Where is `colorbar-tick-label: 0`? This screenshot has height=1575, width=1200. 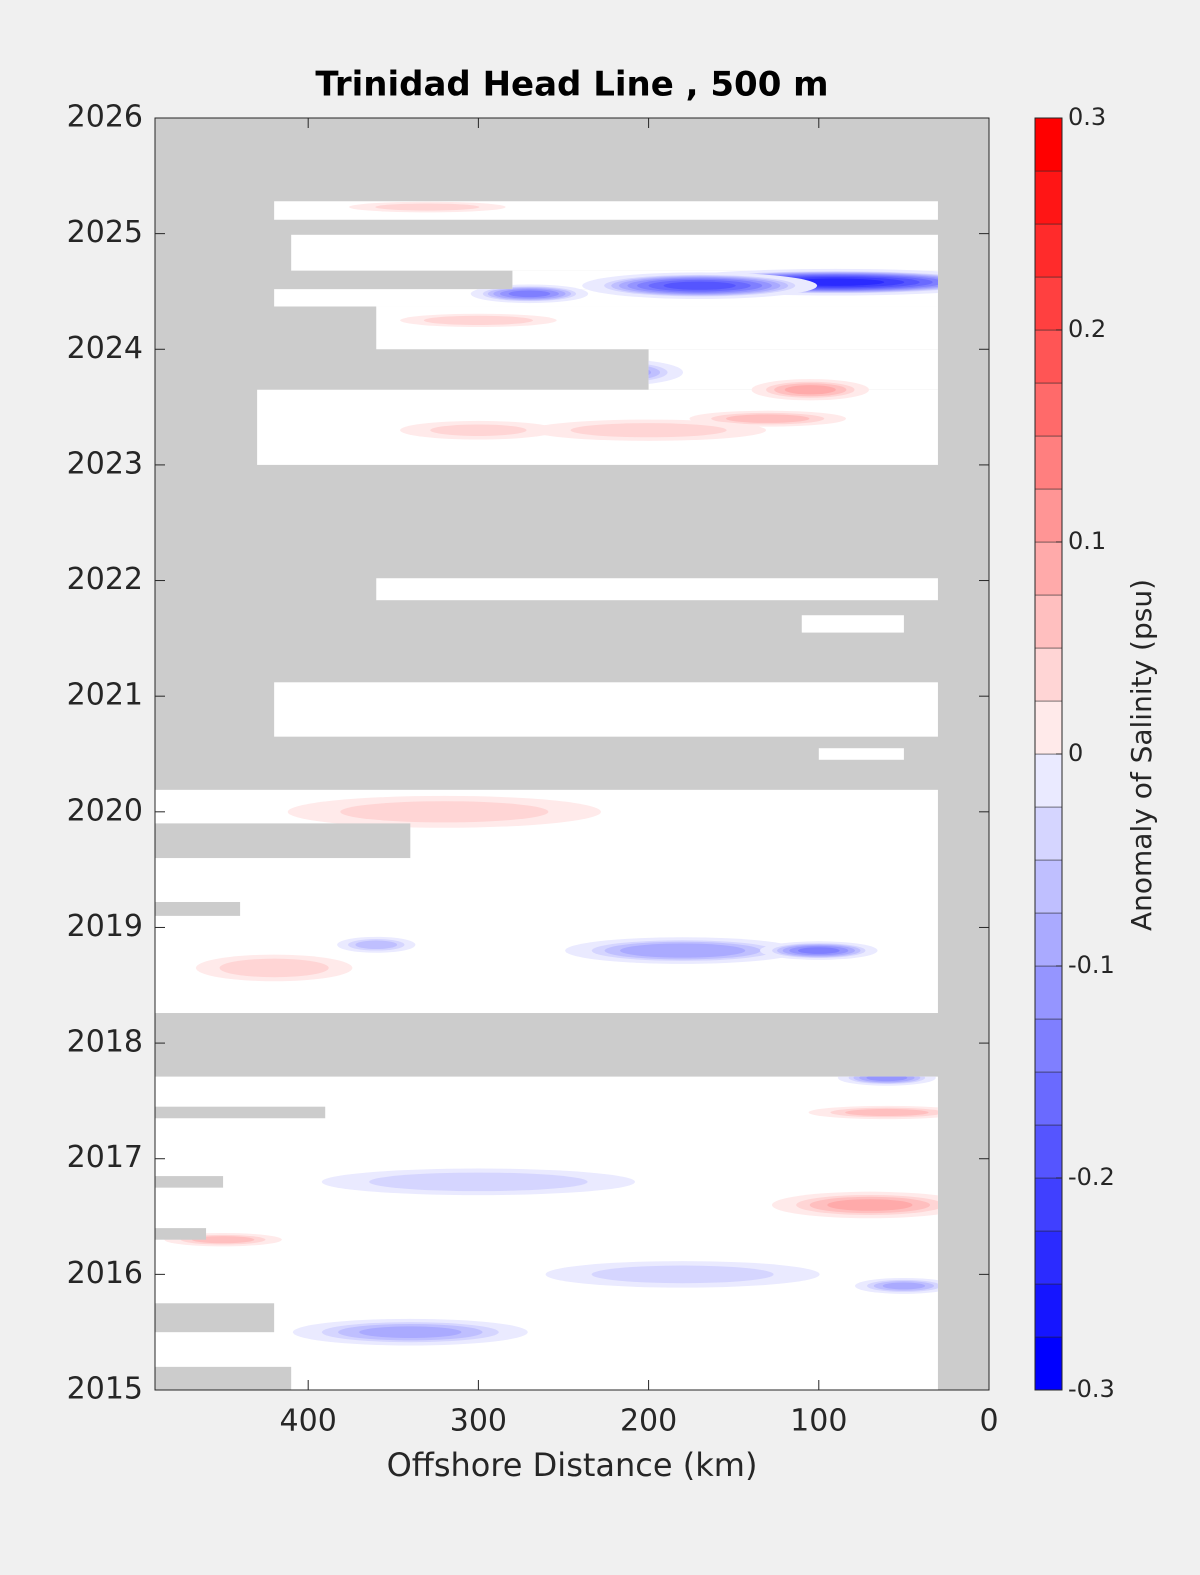 colorbar-tick-label: 0 is located at coordinates (1075, 753).